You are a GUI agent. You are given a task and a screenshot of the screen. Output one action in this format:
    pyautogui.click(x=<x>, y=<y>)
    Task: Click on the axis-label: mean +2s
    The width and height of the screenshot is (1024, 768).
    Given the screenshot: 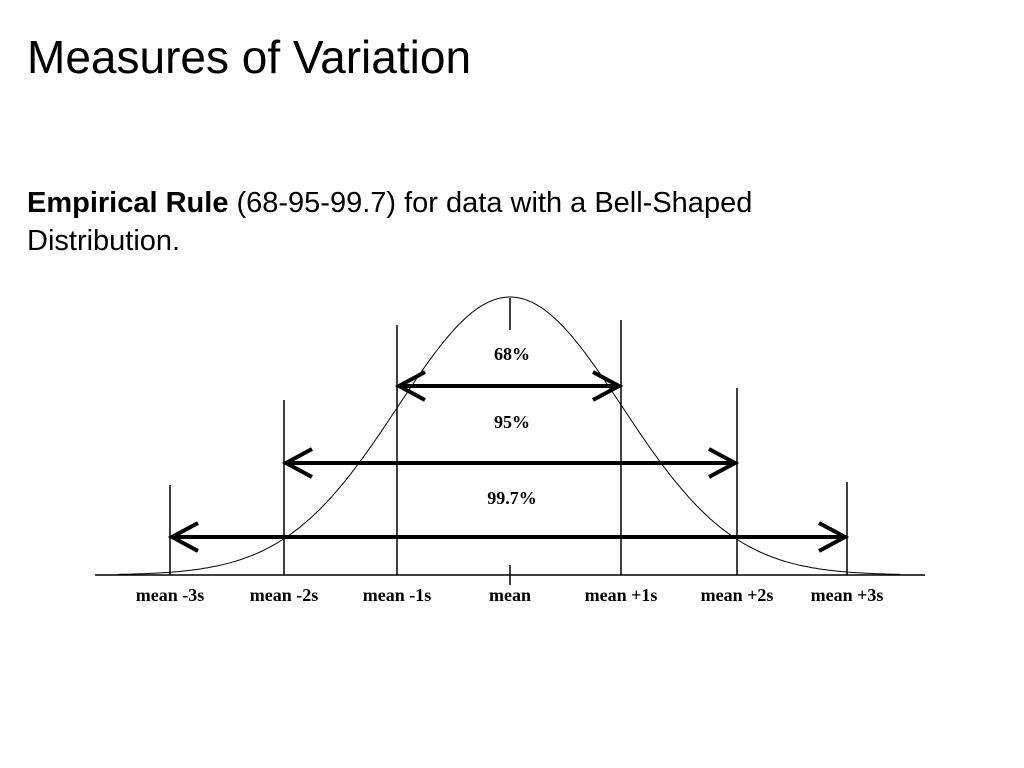 What is the action you would take?
    pyautogui.click(x=737, y=595)
    